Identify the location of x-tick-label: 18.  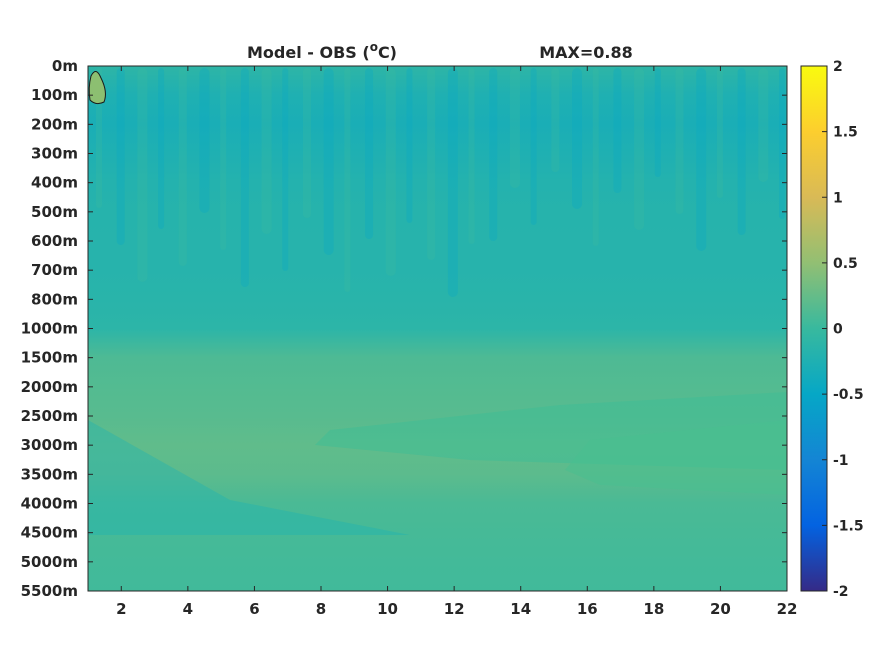
(653, 609).